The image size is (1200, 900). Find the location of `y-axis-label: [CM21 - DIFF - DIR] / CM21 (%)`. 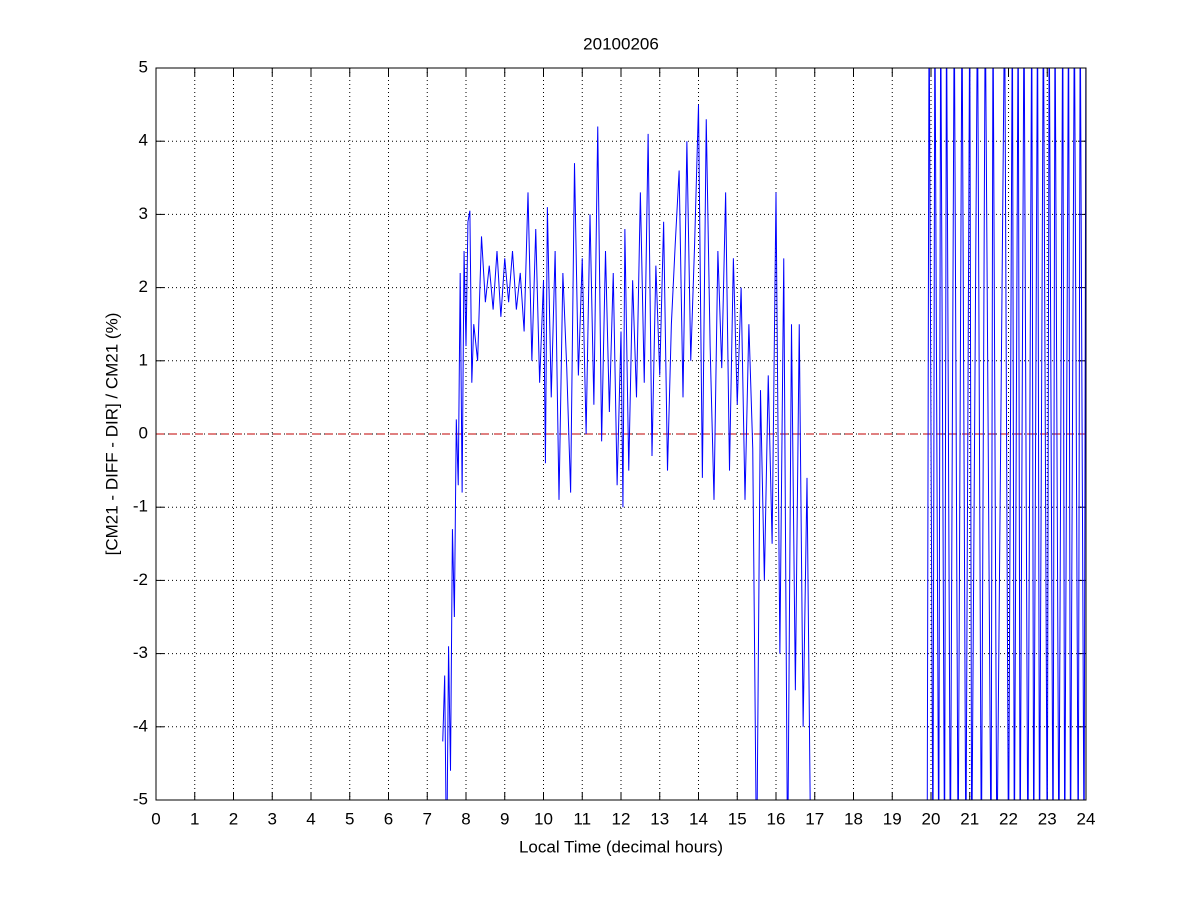

y-axis-label: [CM21 - DIFF - DIR] / CM21 (%) is located at coordinates (111, 434).